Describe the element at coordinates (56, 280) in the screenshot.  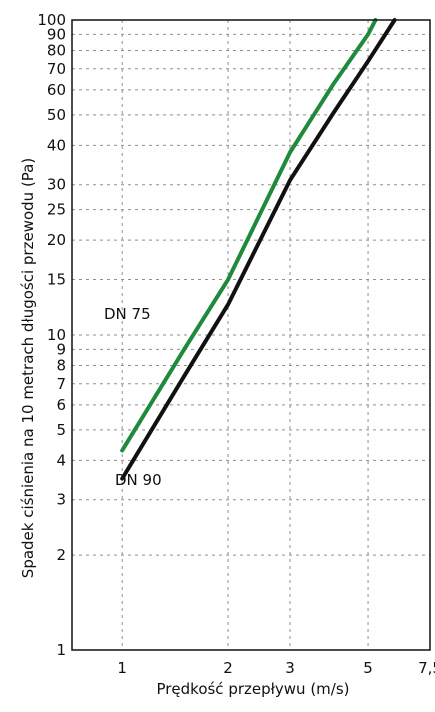
I see `y-tick-label: 15` at that location.